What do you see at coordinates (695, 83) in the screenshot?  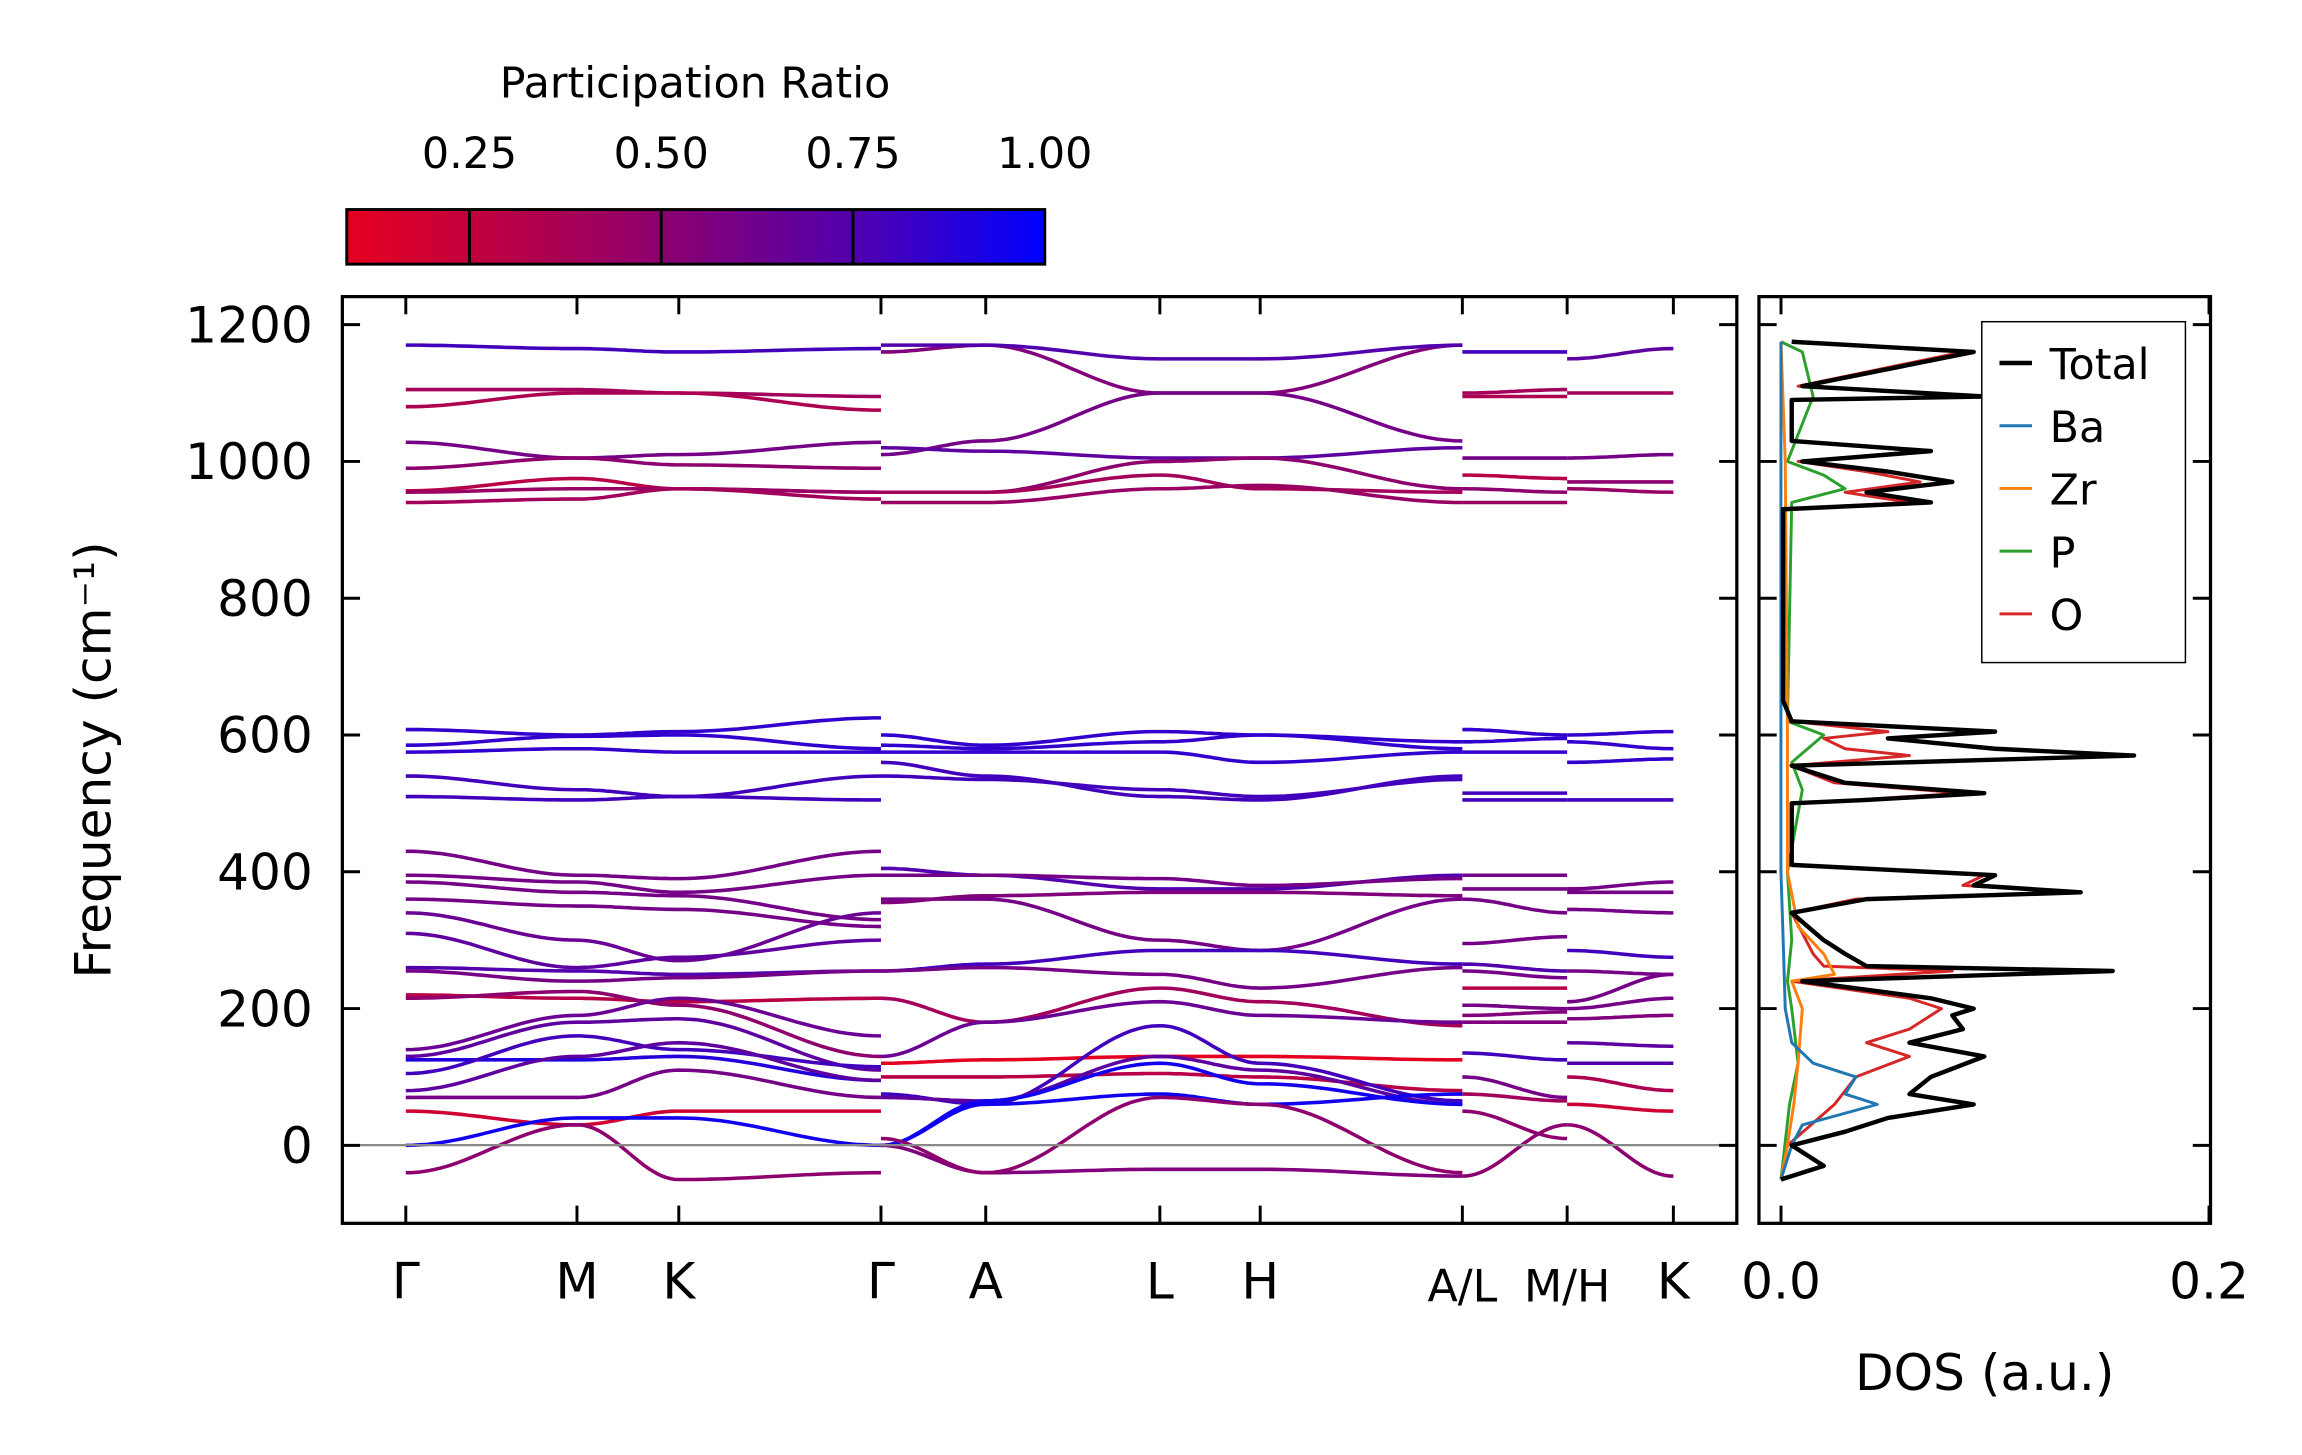 I see `colorbar-label: Participation Ratio` at bounding box center [695, 83].